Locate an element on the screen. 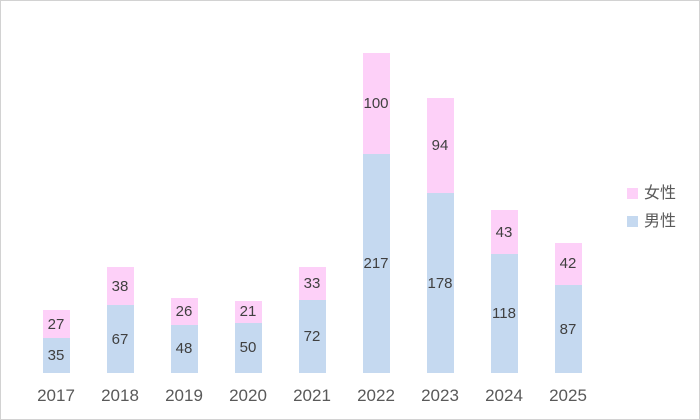 The height and width of the screenshot is (420, 700). data-label: 100 is located at coordinates (376, 103).